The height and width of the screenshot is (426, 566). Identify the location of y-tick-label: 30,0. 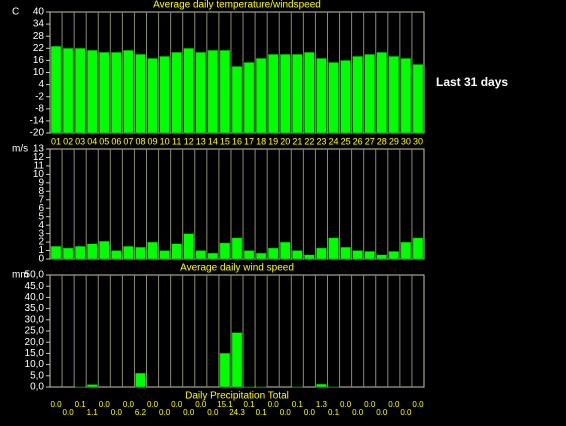
(35, 319).